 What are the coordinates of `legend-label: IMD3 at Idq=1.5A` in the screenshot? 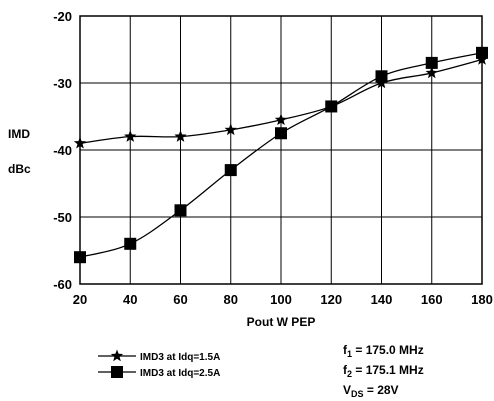 It's located at (180, 357).